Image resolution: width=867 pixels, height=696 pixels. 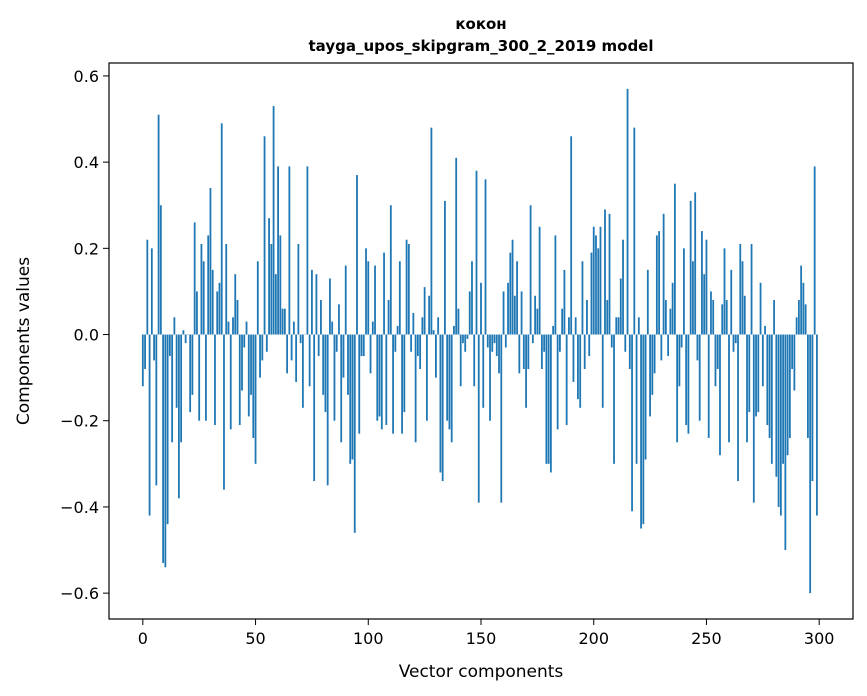 What do you see at coordinates (86, 162) in the screenshot?
I see `y-tick-label: 0.4` at bounding box center [86, 162].